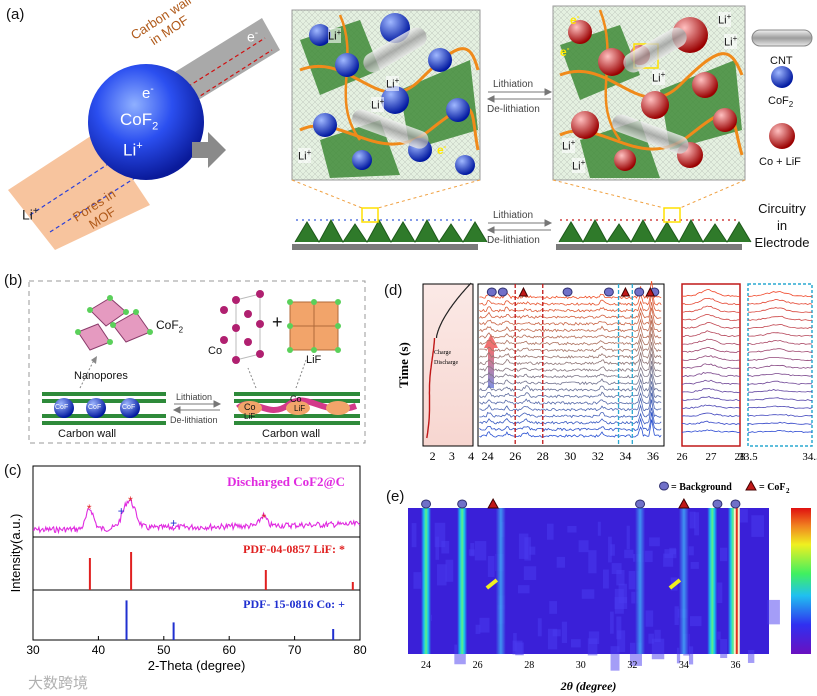  Describe the element at coordinates (335, 35) in the screenshot. I see `box1-ion-1: Li+` at that location.